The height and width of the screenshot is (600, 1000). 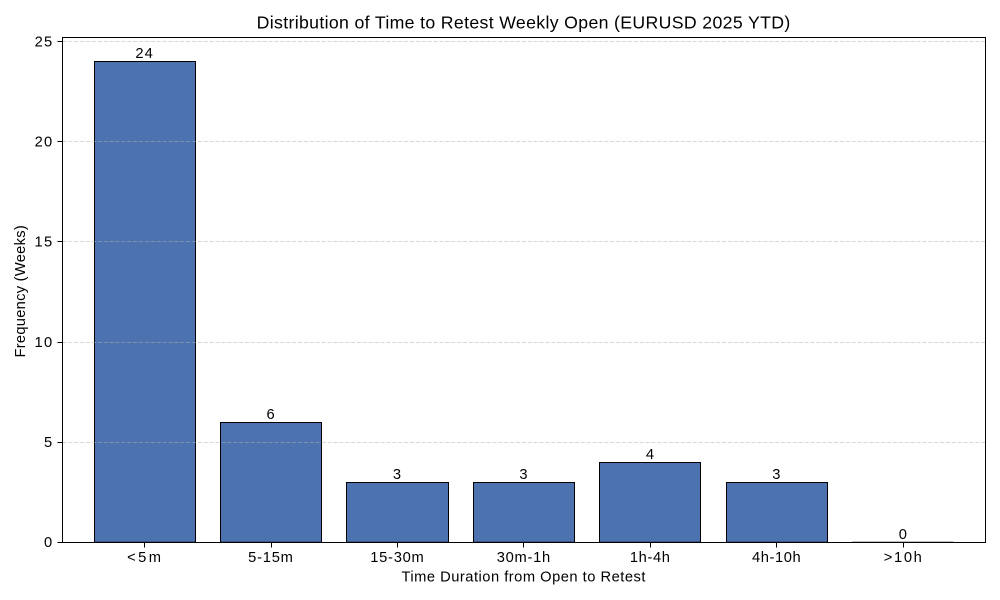 I want to click on svg-text: 5, so click(x=48, y=443).